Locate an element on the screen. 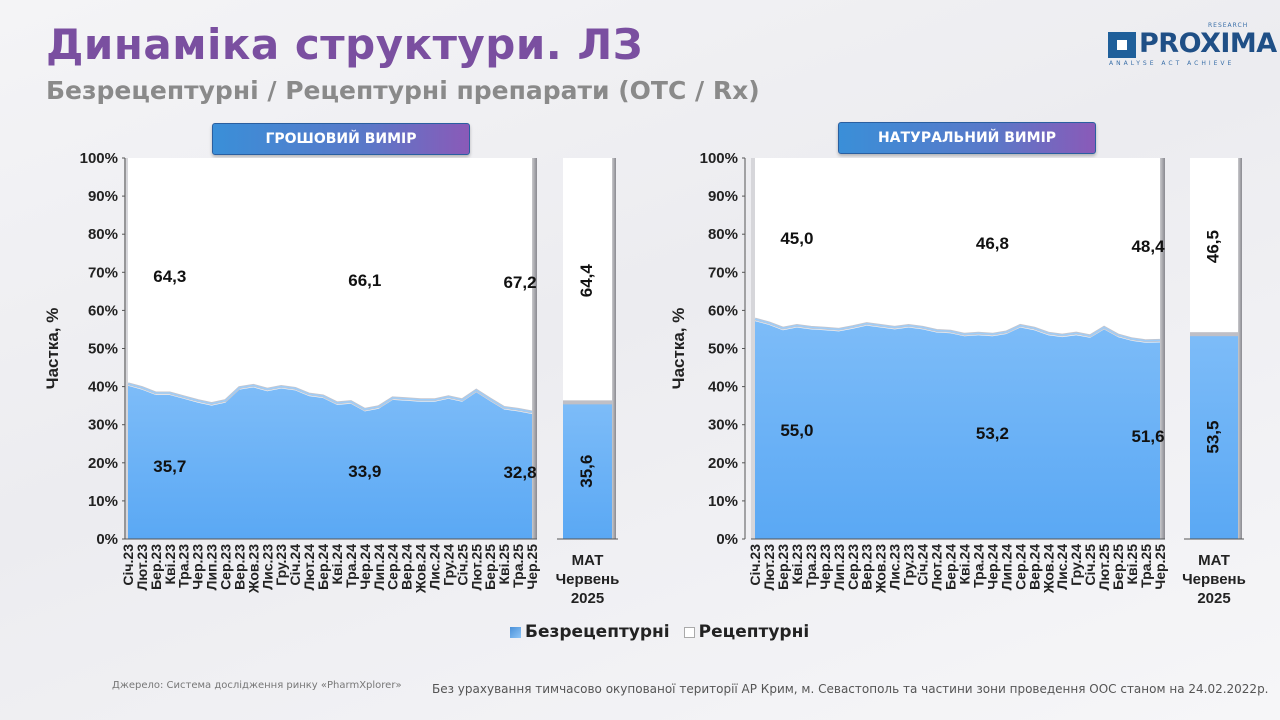  chart0-otc-edge is located at coordinates (330, 398).